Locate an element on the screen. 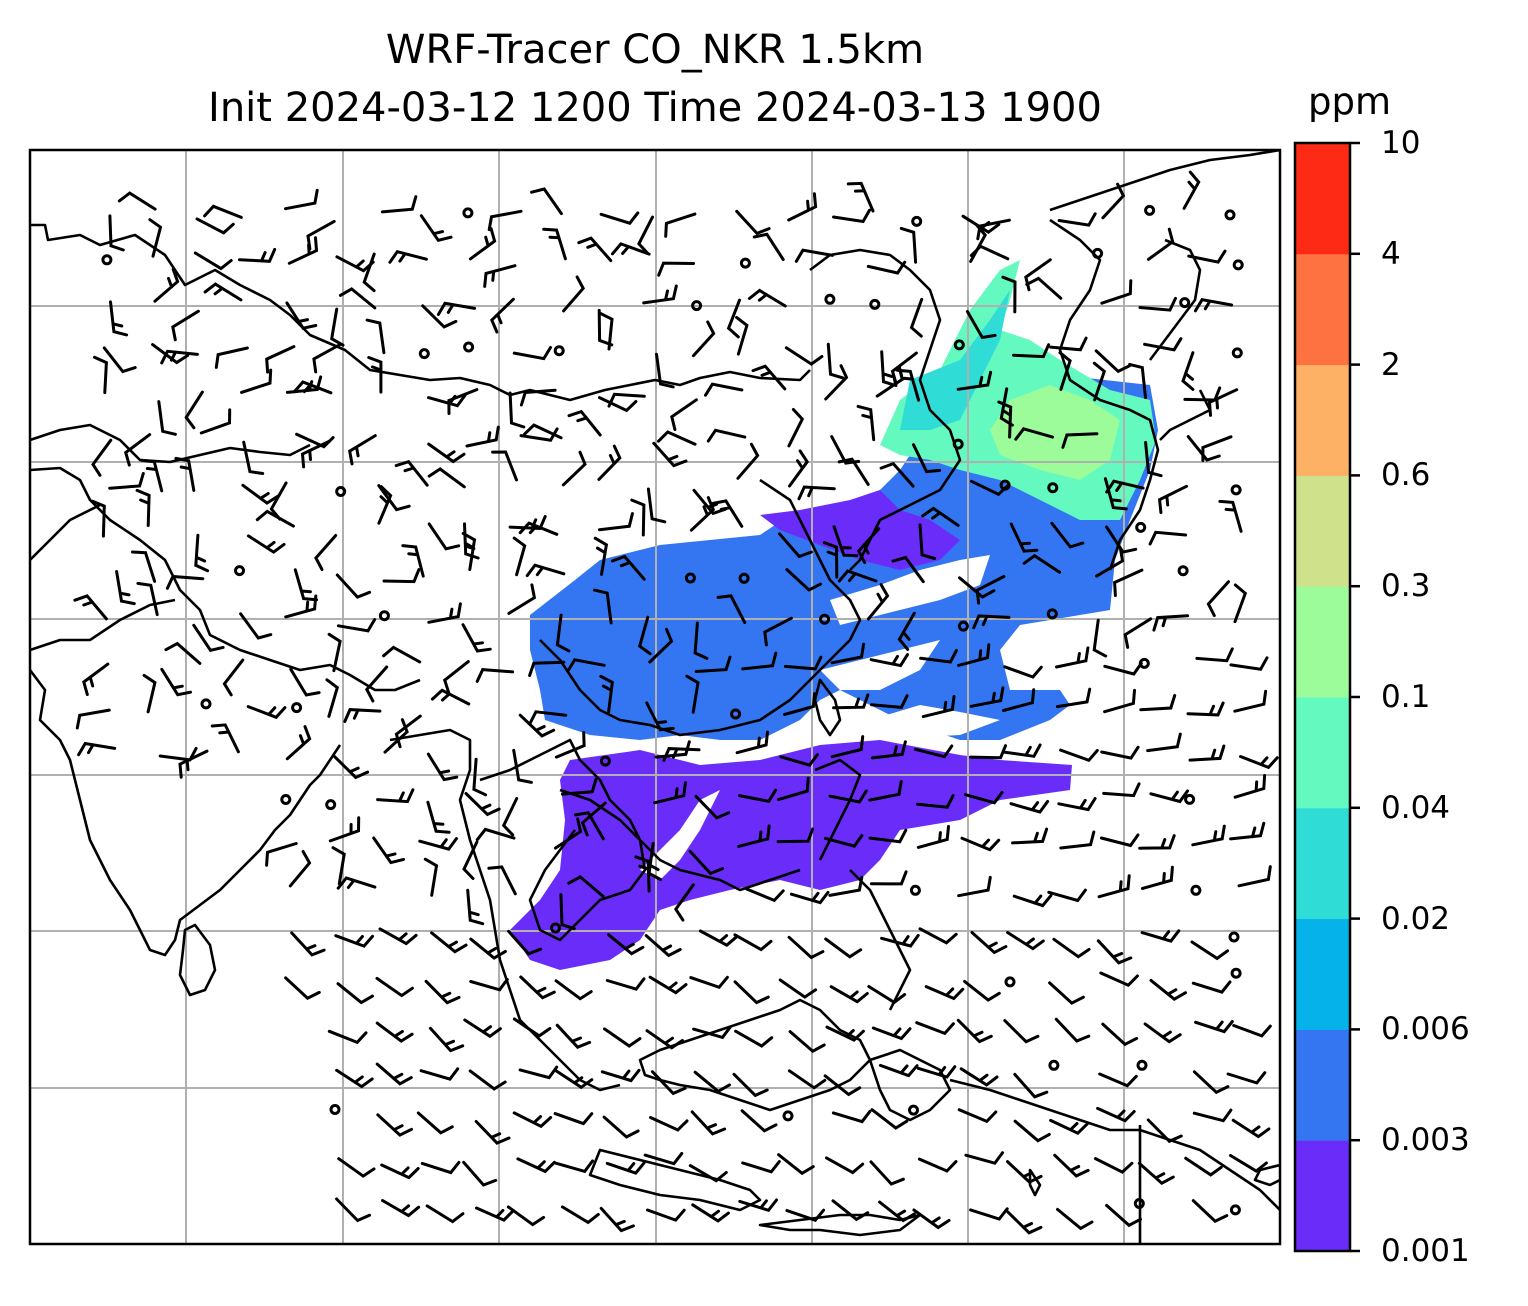  plume-region-south is located at coordinates (791, 855).